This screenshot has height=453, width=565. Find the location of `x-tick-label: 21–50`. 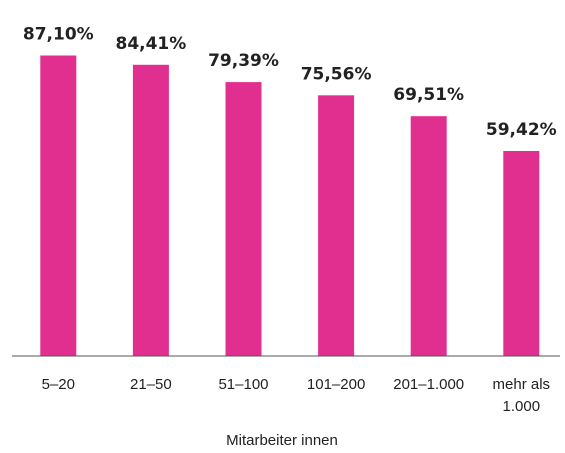

x-tick-label: 21–50 is located at coordinates (151, 384).